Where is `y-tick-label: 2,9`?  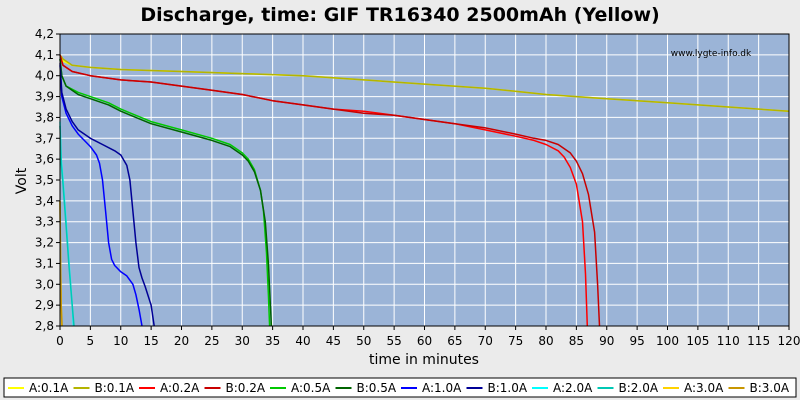
y-tick-label: 2,9 is located at coordinates (44, 305).